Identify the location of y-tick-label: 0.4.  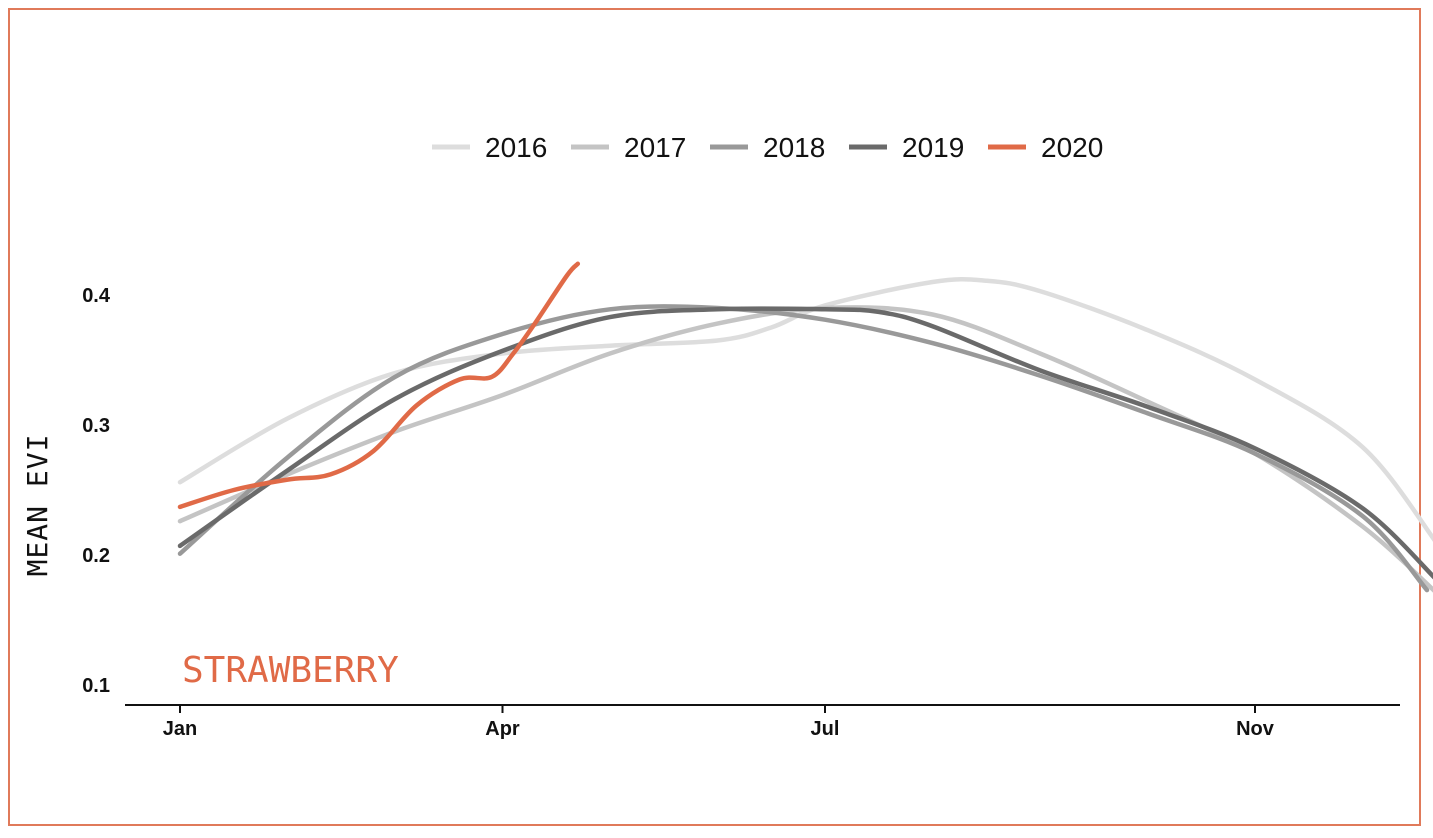
(96, 296).